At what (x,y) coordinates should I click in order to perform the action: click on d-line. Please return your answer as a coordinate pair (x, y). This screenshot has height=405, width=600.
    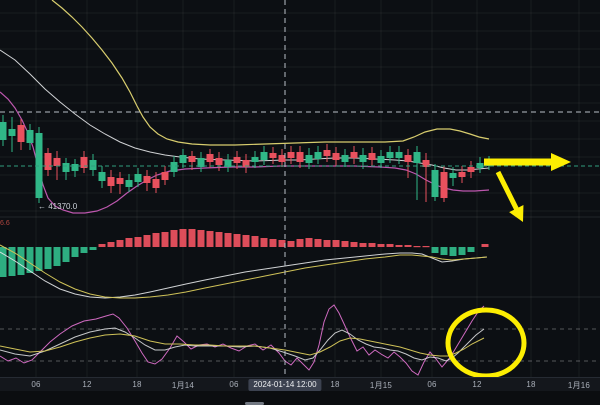
    Looking at the image, I should click on (242, 345).